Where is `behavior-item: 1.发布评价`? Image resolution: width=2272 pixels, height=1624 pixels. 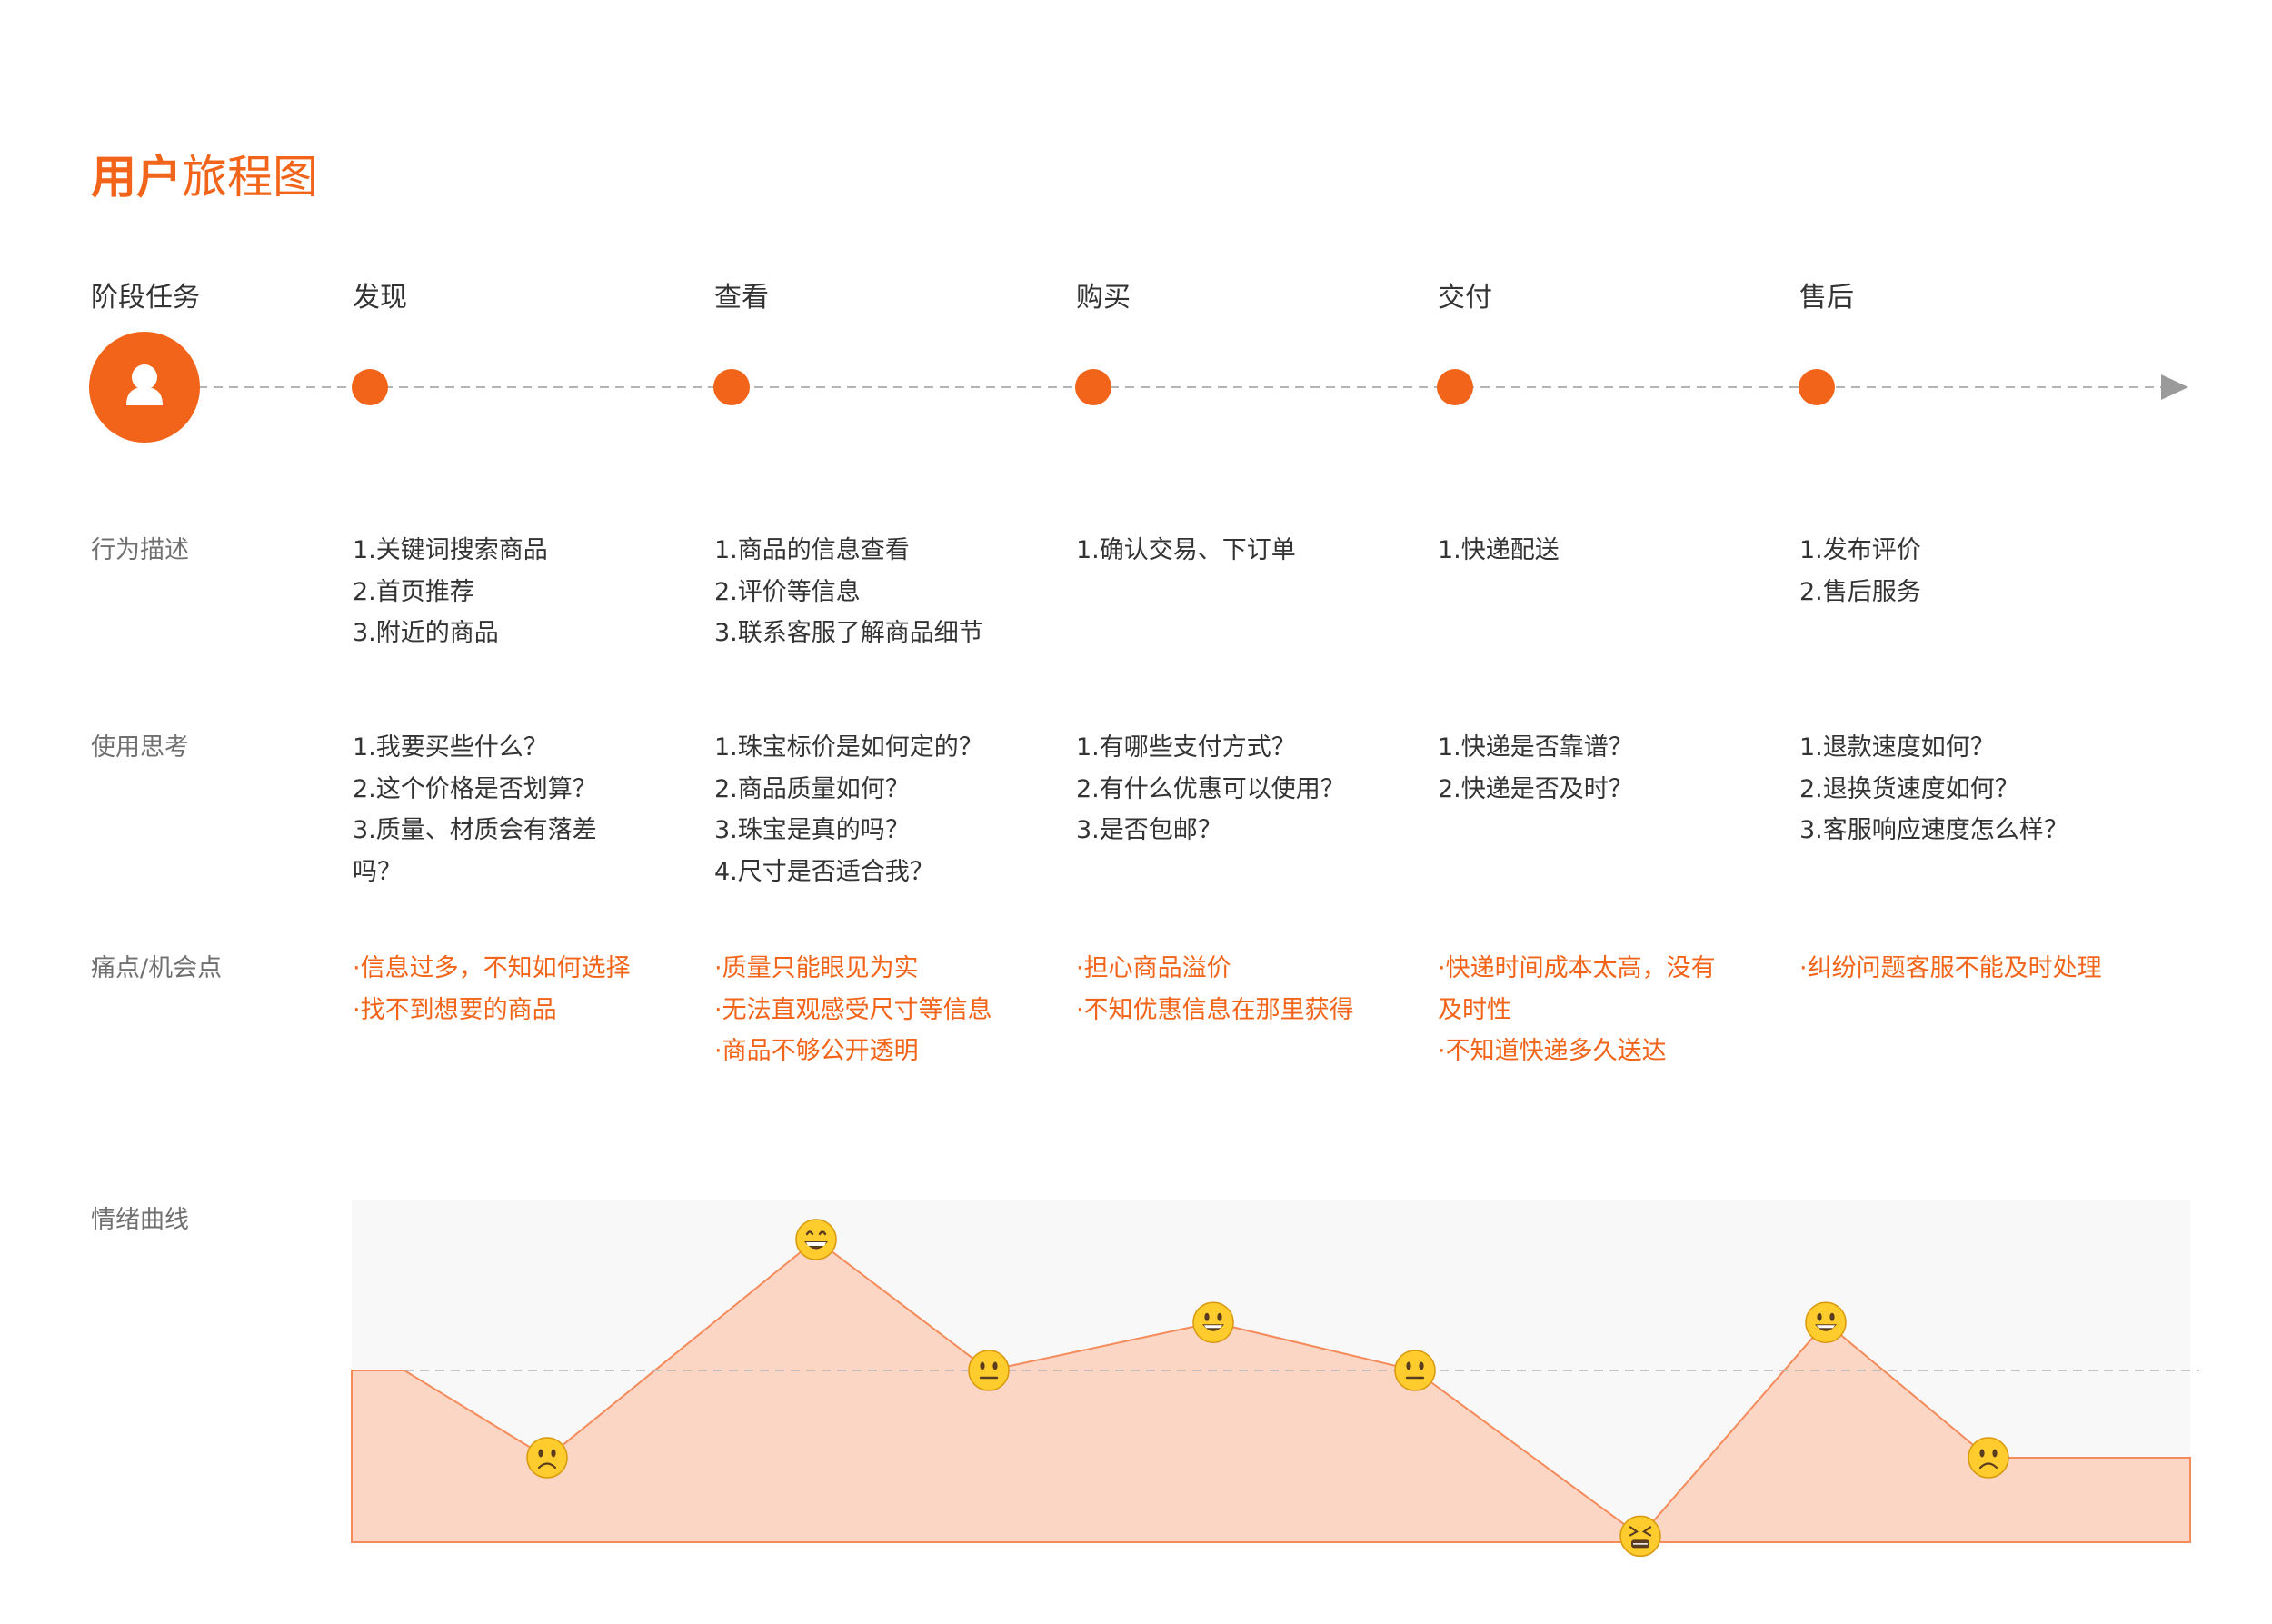
behavior-item: 1.发布评价 is located at coordinates (1860, 550).